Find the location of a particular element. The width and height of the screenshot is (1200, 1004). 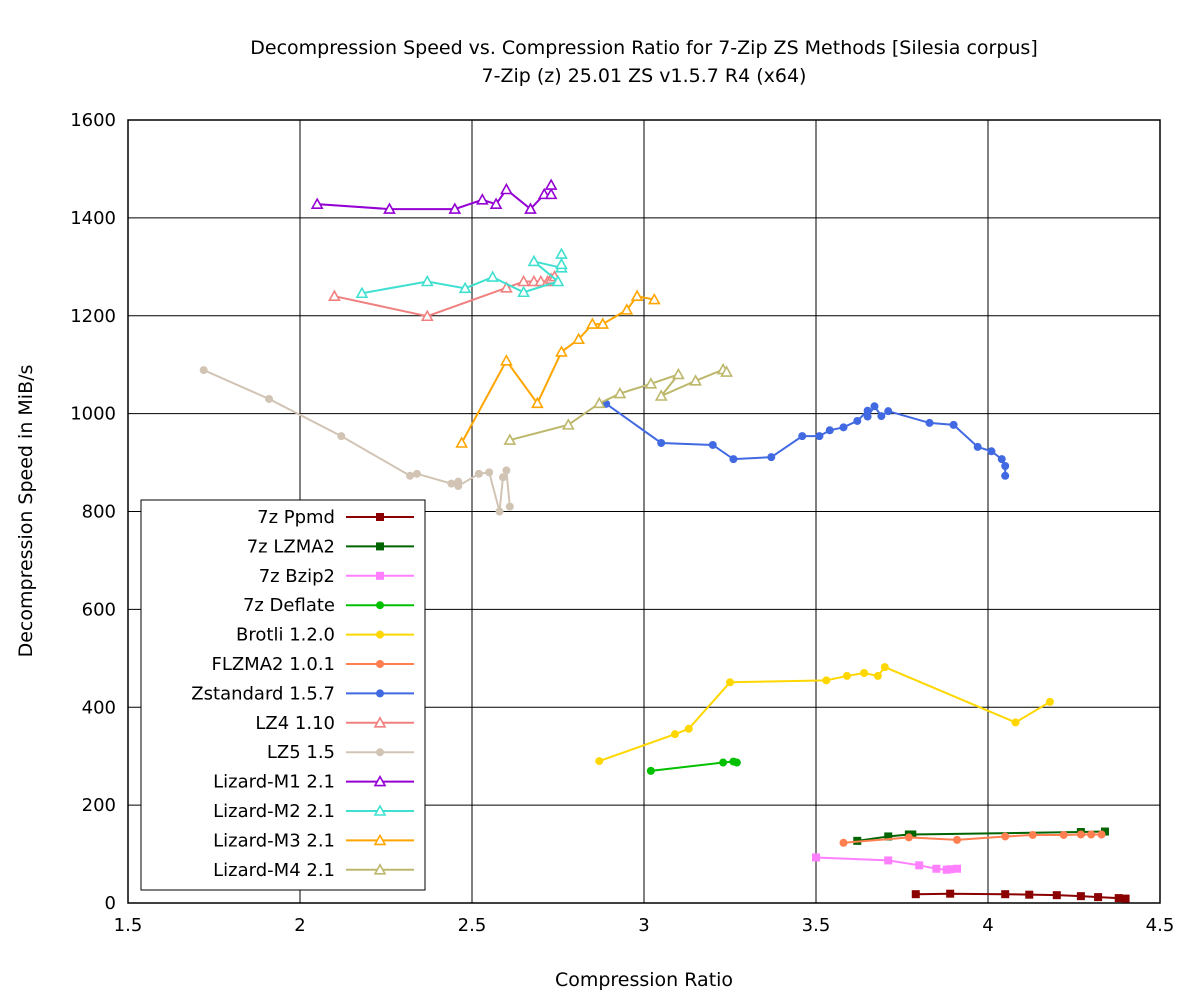

legend-entry: Lizard-M1 2.1 is located at coordinates (313, 782).